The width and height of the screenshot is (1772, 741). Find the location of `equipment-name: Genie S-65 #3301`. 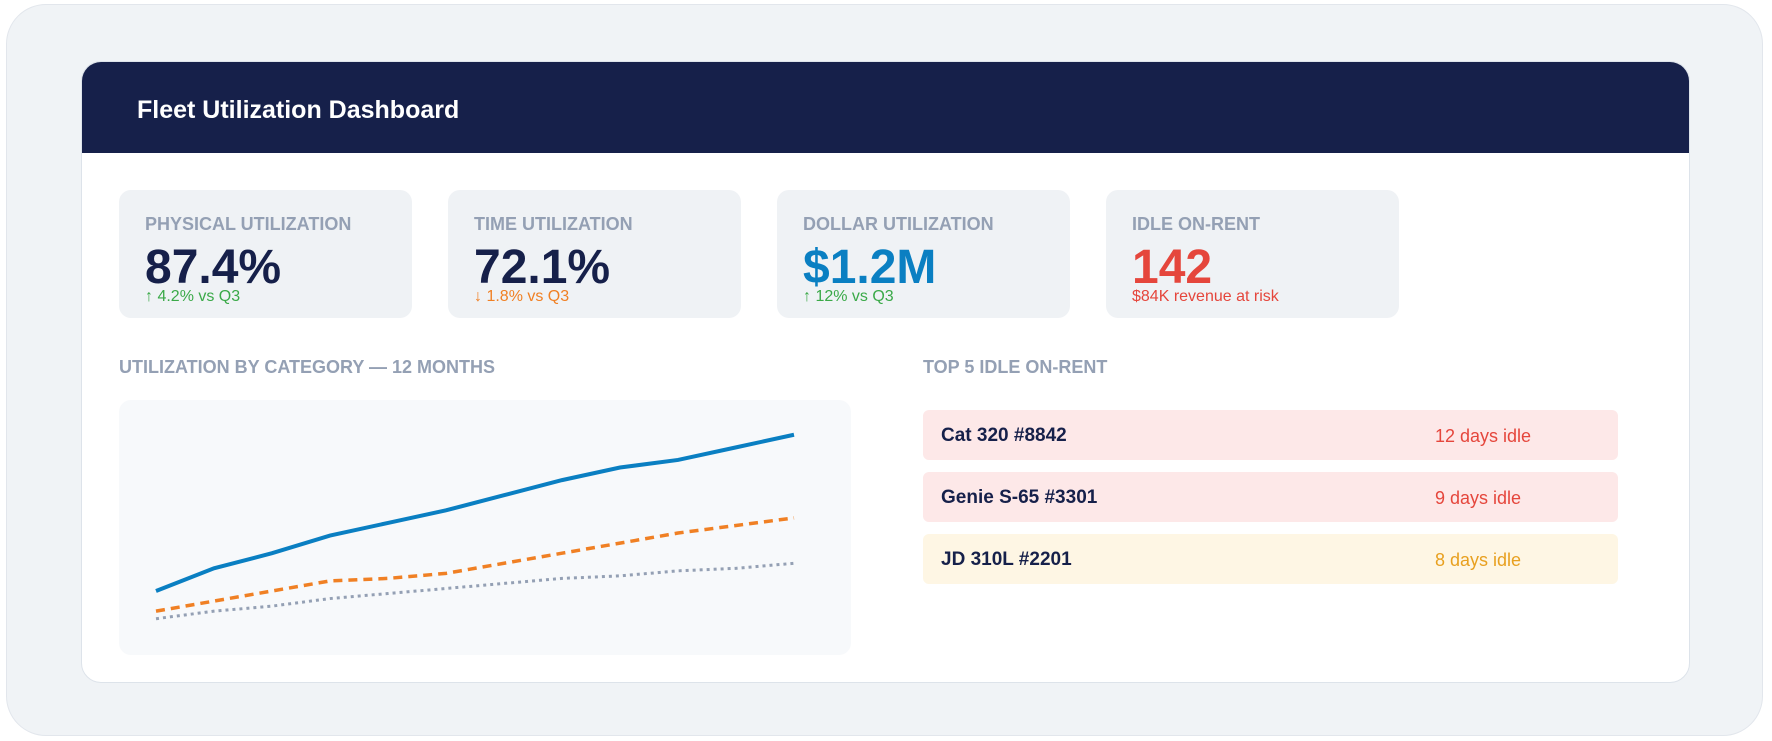

equipment-name: Genie S-65 #3301 is located at coordinates (1019, 497).